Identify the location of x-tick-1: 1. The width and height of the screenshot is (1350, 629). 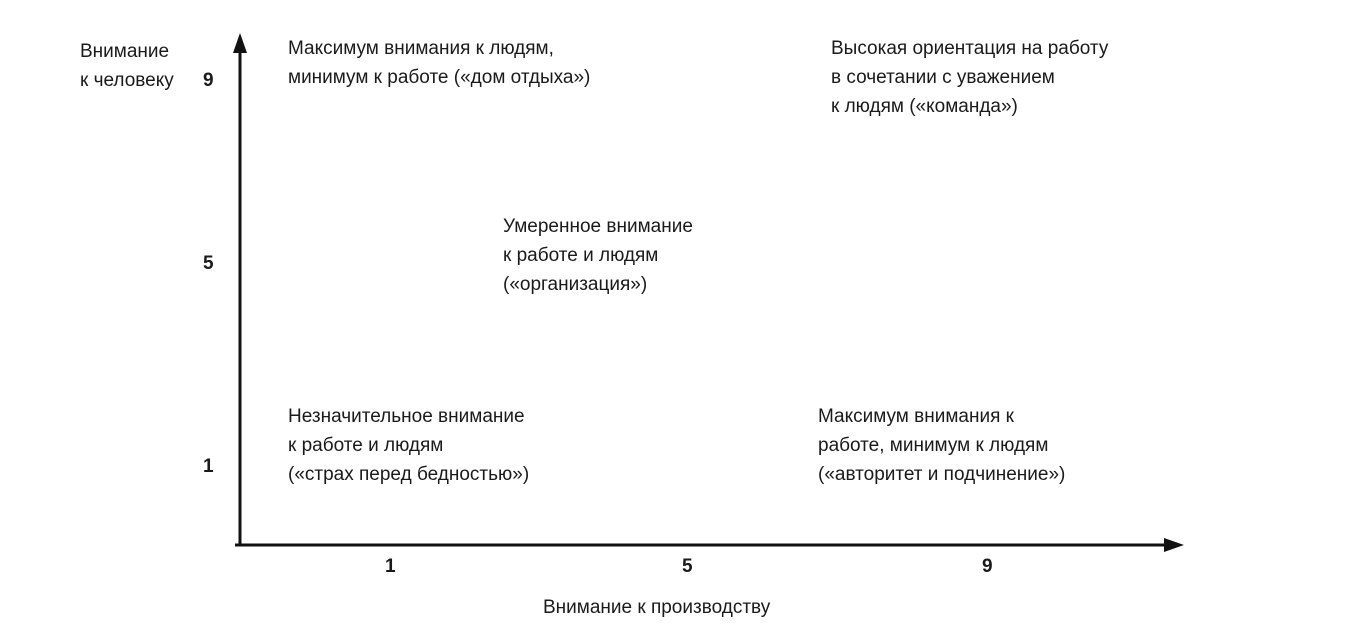
(390, 566).